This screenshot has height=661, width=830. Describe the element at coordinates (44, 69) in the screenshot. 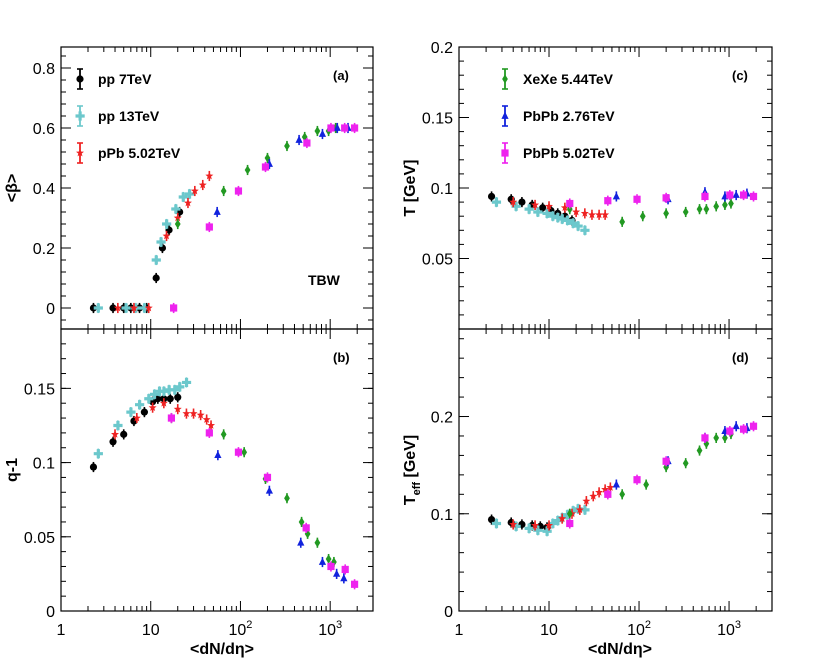

I see `y-tick-label: 0.8` at that location.